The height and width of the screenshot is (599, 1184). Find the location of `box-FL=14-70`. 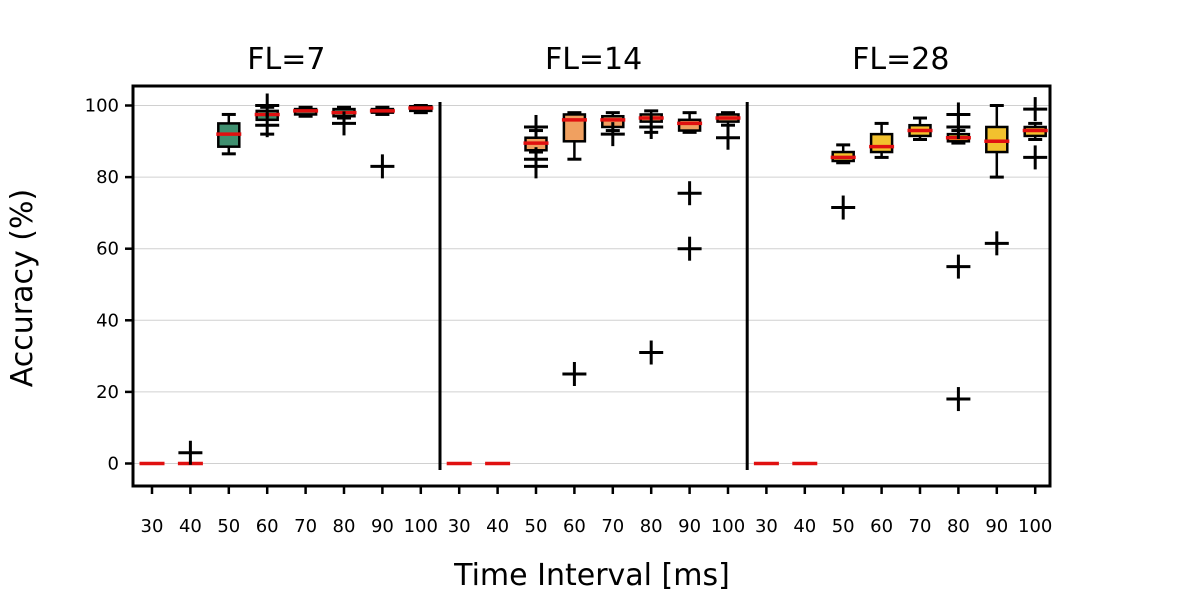

box-FL=14-70 is located at coordinates (613, 129).